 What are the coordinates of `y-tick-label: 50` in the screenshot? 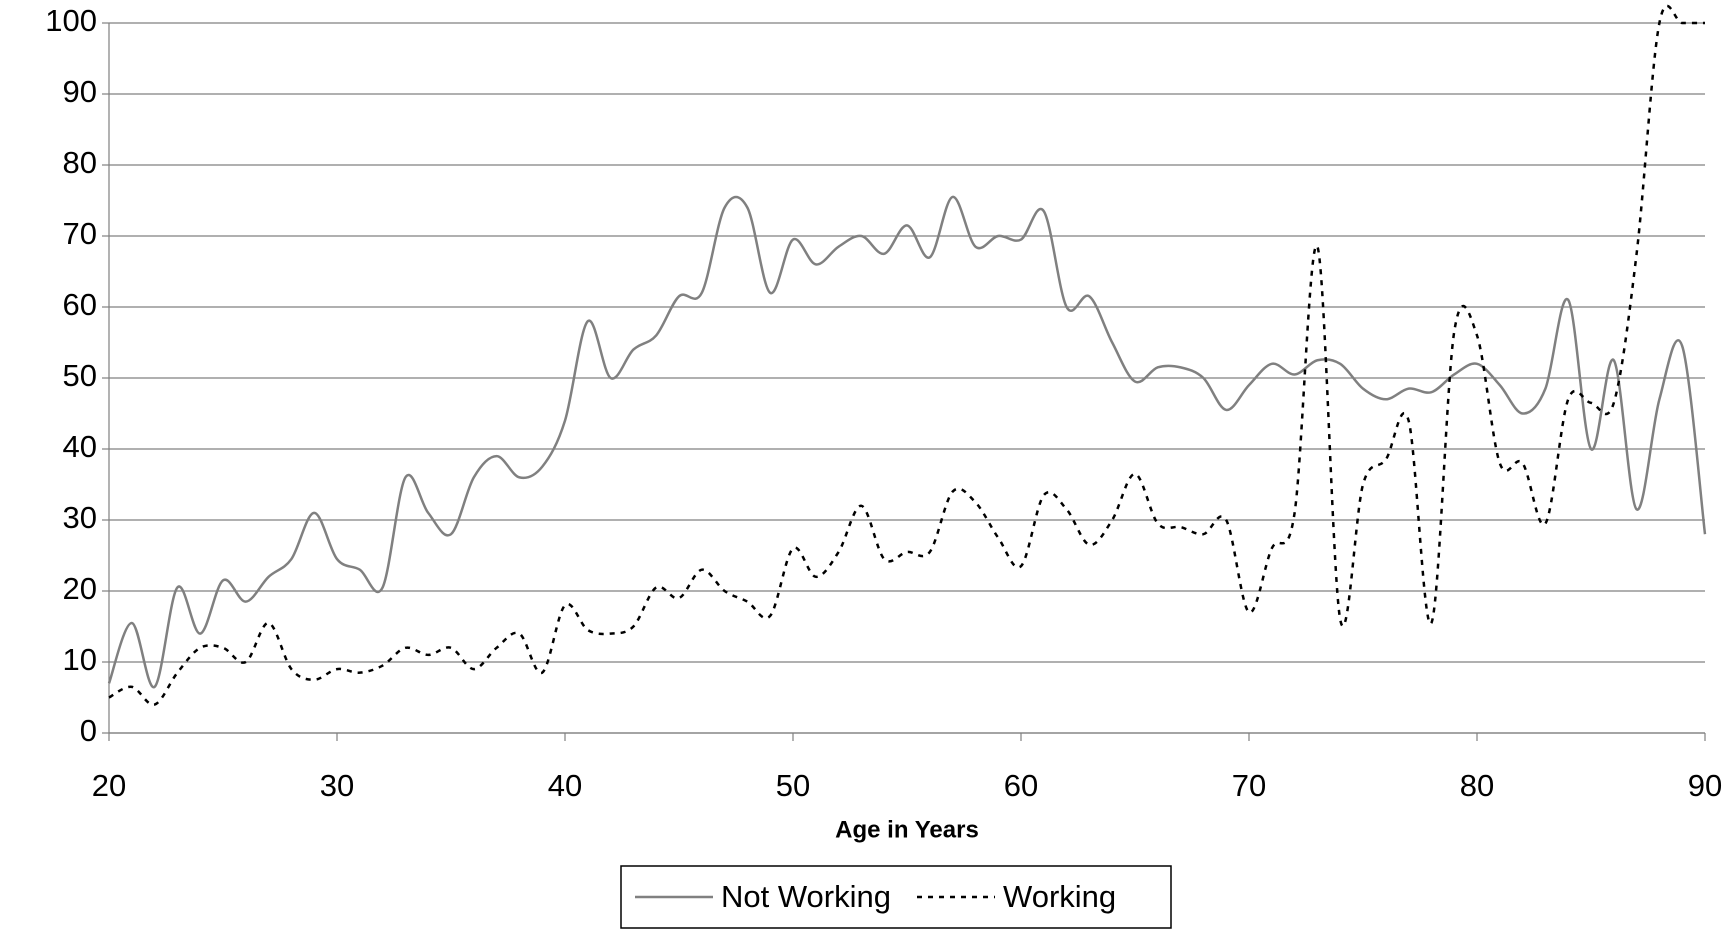 It's located at (80, 375).